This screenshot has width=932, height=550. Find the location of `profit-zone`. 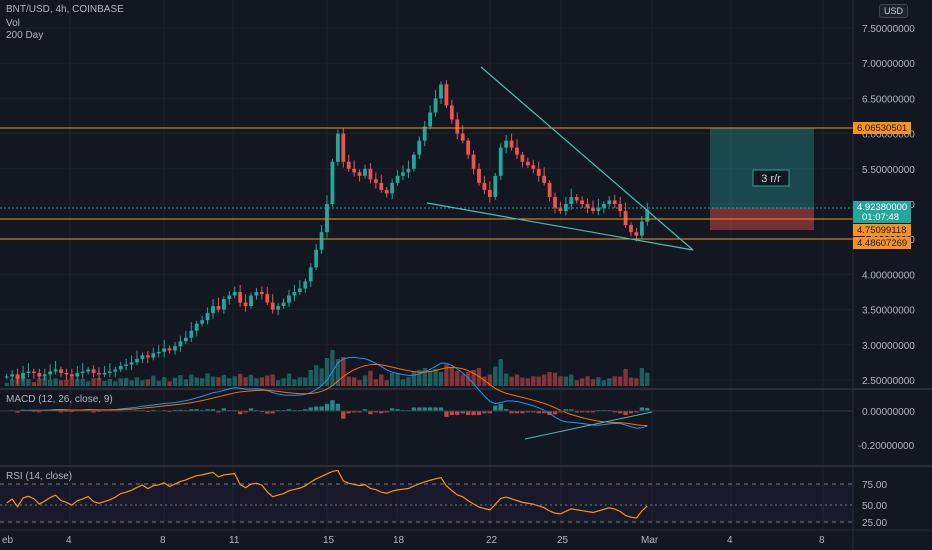

profit-zone is located at coordinates (762, 168).